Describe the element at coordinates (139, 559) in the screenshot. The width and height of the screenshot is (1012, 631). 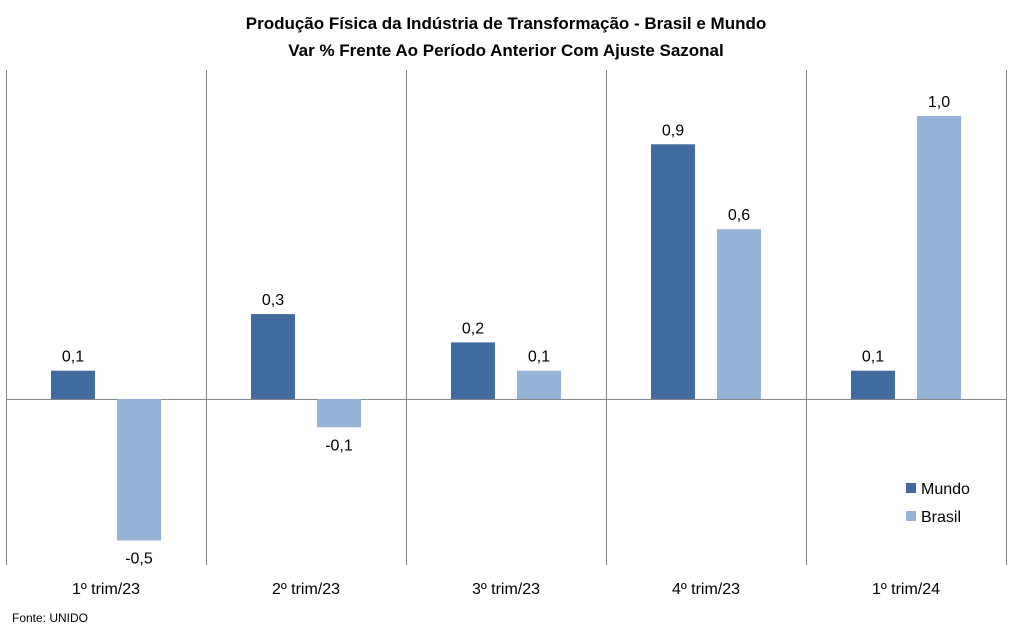
I see `data-label-brasil: -0,5` at that location.